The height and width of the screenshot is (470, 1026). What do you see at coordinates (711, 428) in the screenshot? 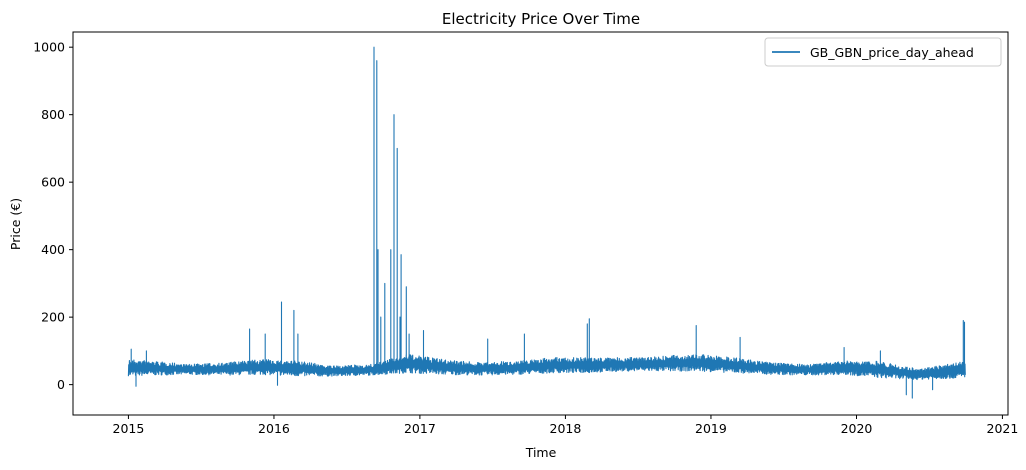
I see `x-tick-label: 2019` at bounding box center [711, 428].